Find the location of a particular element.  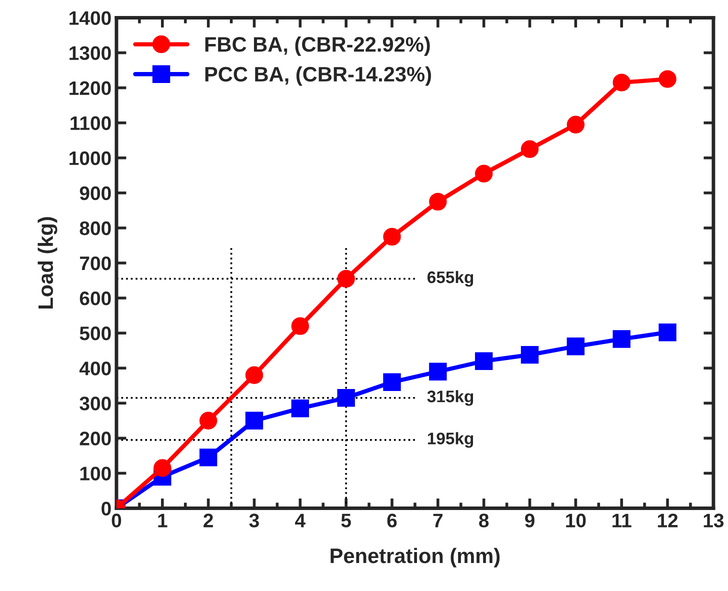

x-tick-label: 11 is located at coordinates (622, 521).